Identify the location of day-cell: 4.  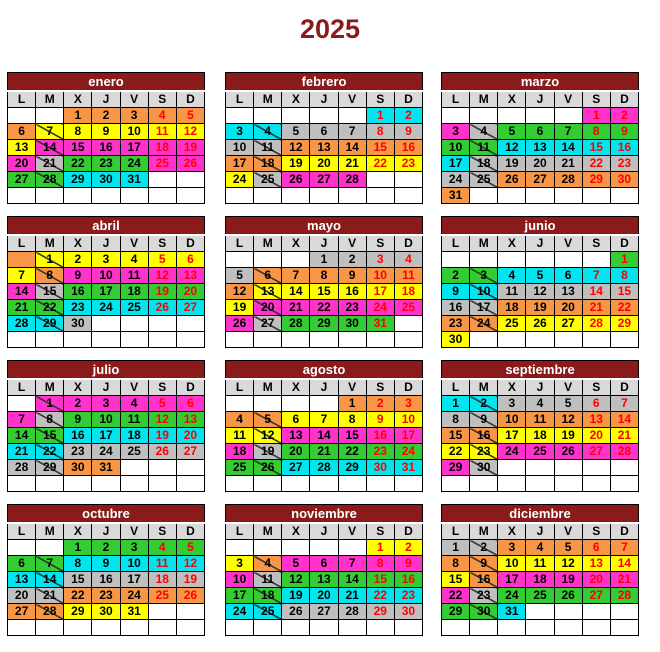
(162, 115).